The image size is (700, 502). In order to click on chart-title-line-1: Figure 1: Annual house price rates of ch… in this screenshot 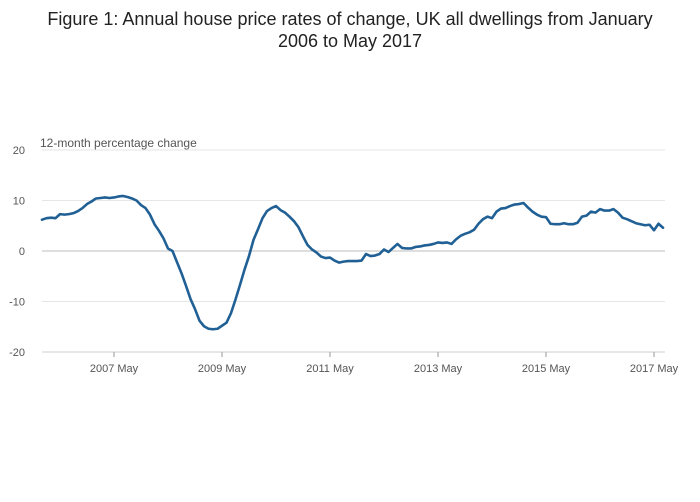, I will do `click(350, 19)`.